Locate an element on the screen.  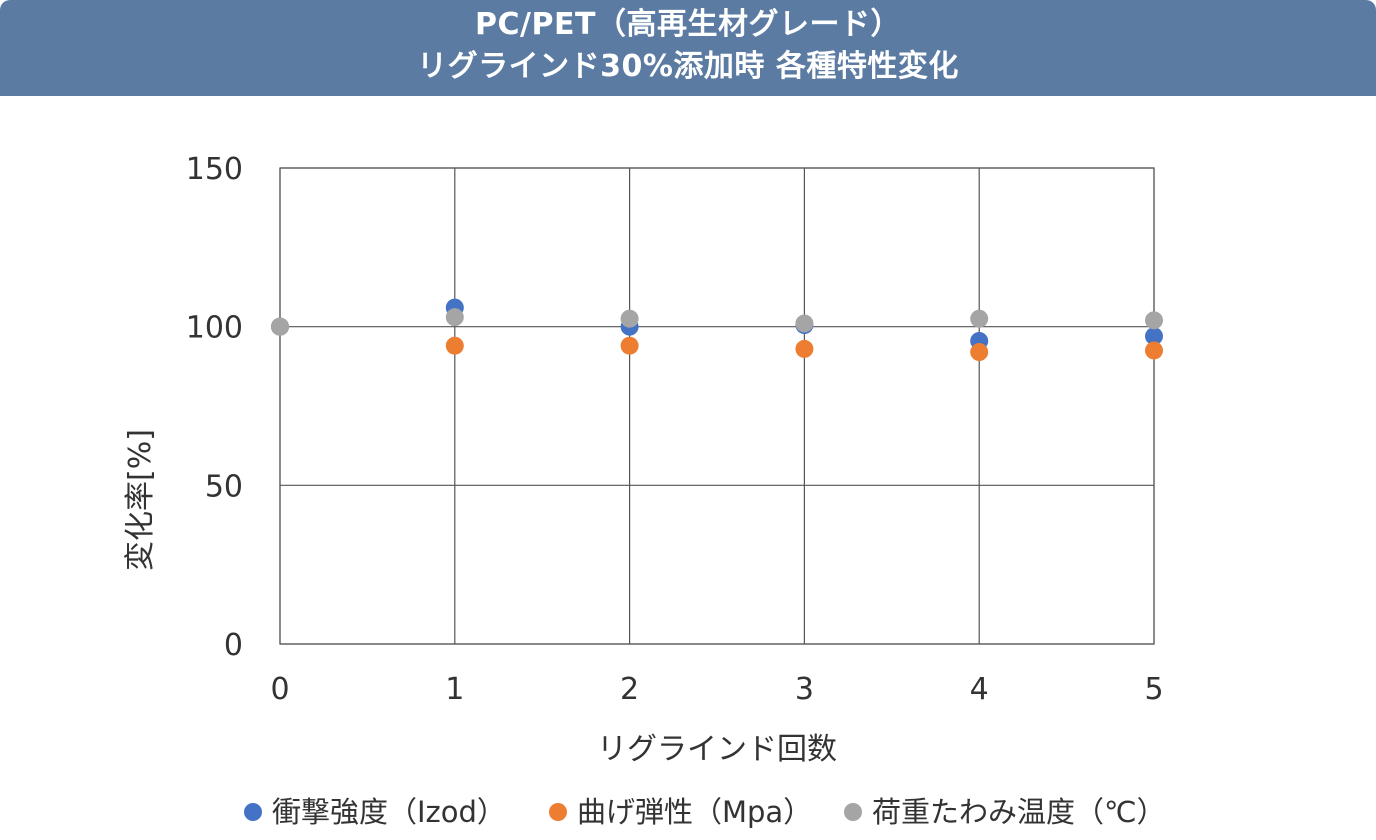
y-tick-label: 150 is located at coordinates (214, 169).